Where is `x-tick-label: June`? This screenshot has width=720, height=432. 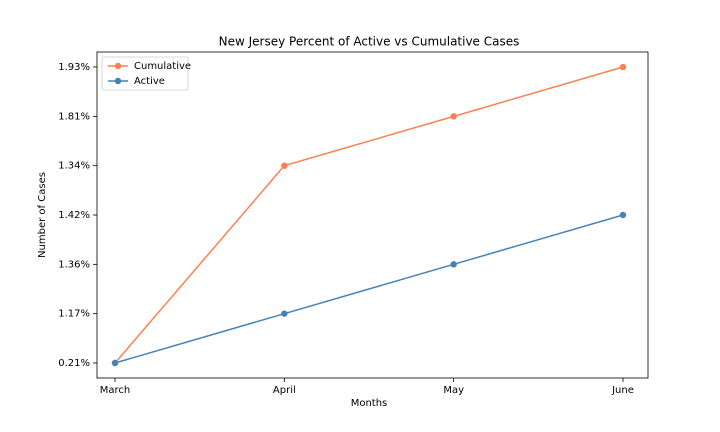
x-tick-label: June is located at coordinates (622, 390).